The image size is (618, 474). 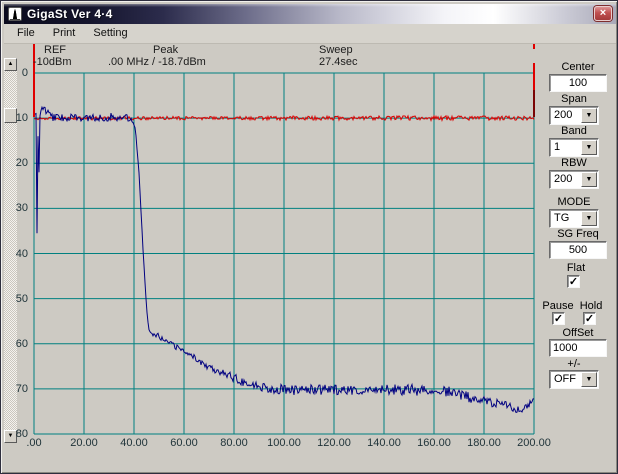 What do you see at coordinates (70, 14) in the screenshot?
I see `window-title: GigaSt Ver 4·4` at bounding box center [70, 14].